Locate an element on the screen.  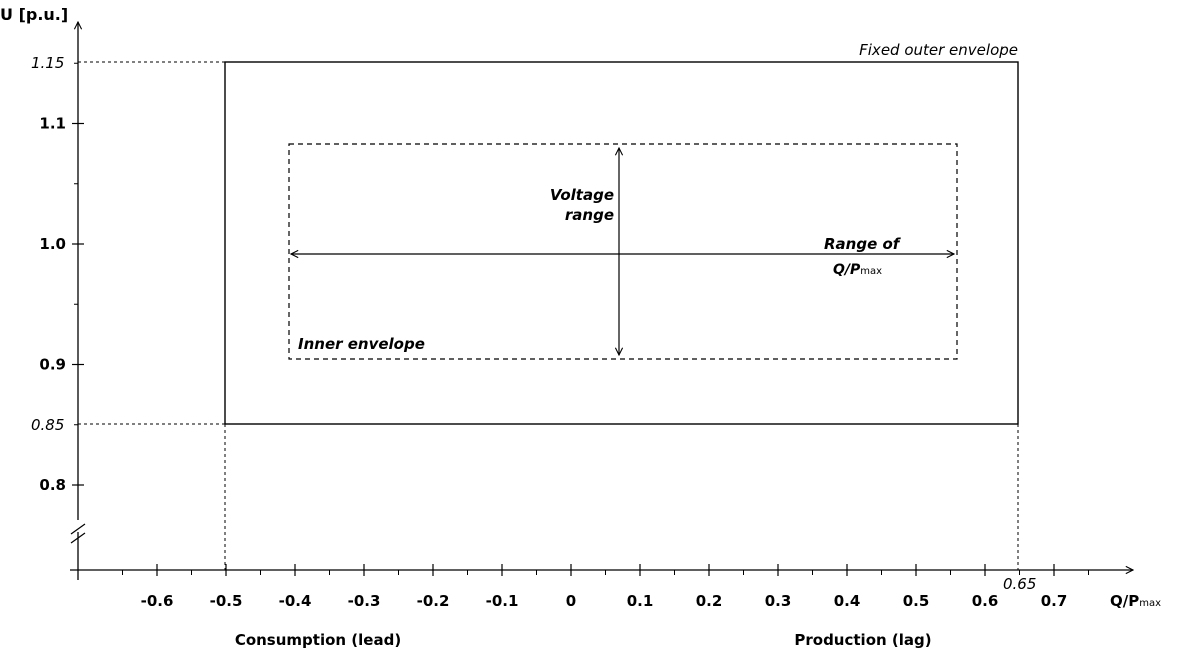
x-axis-label-main: Q/P is located at coordinates (1124, 601).